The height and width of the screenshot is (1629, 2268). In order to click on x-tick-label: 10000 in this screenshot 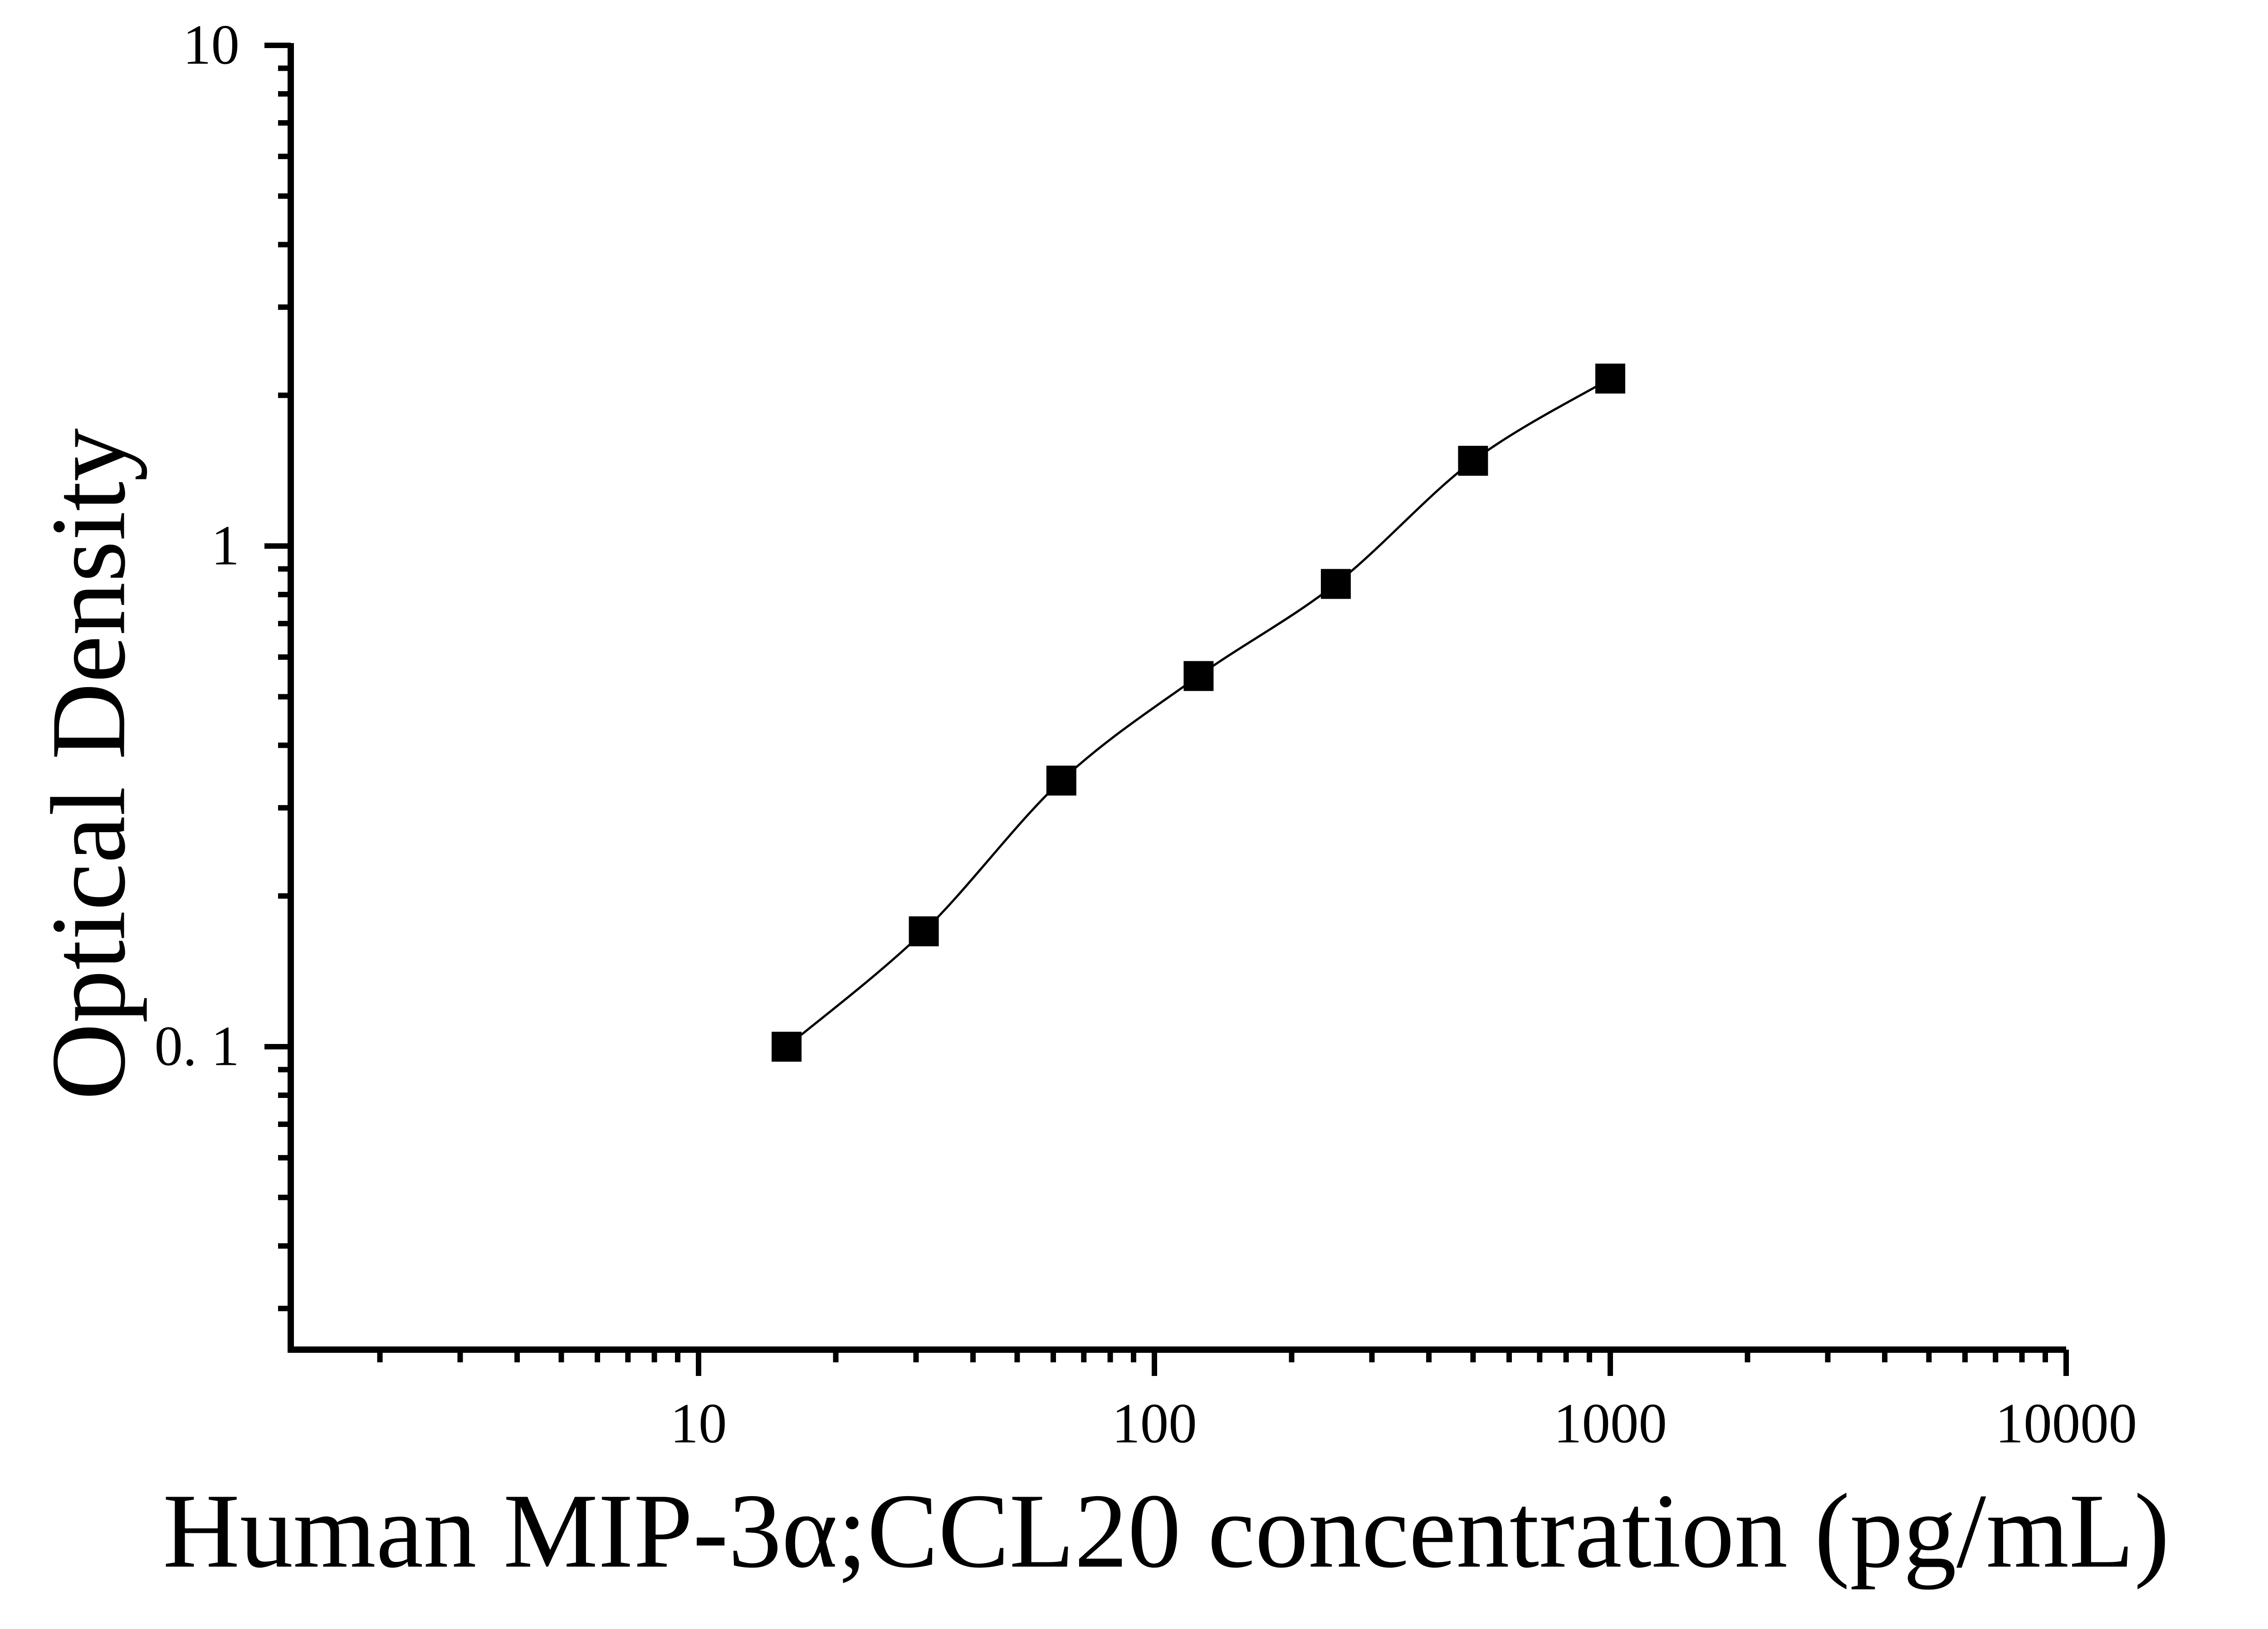, I will do `click(2066, 1423)`.